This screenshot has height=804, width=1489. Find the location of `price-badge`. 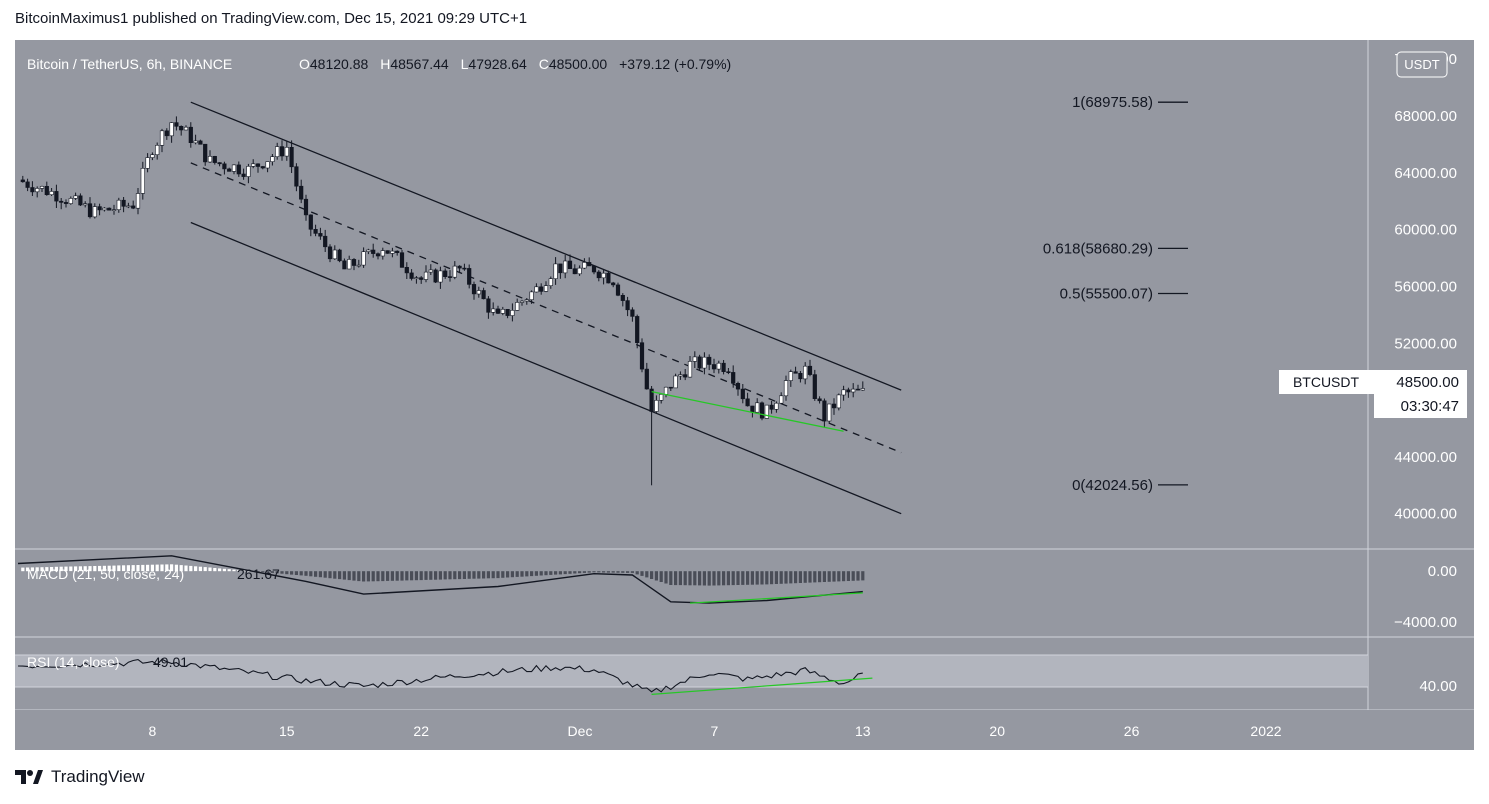

price-badge is located at coordinates (1420, 394).